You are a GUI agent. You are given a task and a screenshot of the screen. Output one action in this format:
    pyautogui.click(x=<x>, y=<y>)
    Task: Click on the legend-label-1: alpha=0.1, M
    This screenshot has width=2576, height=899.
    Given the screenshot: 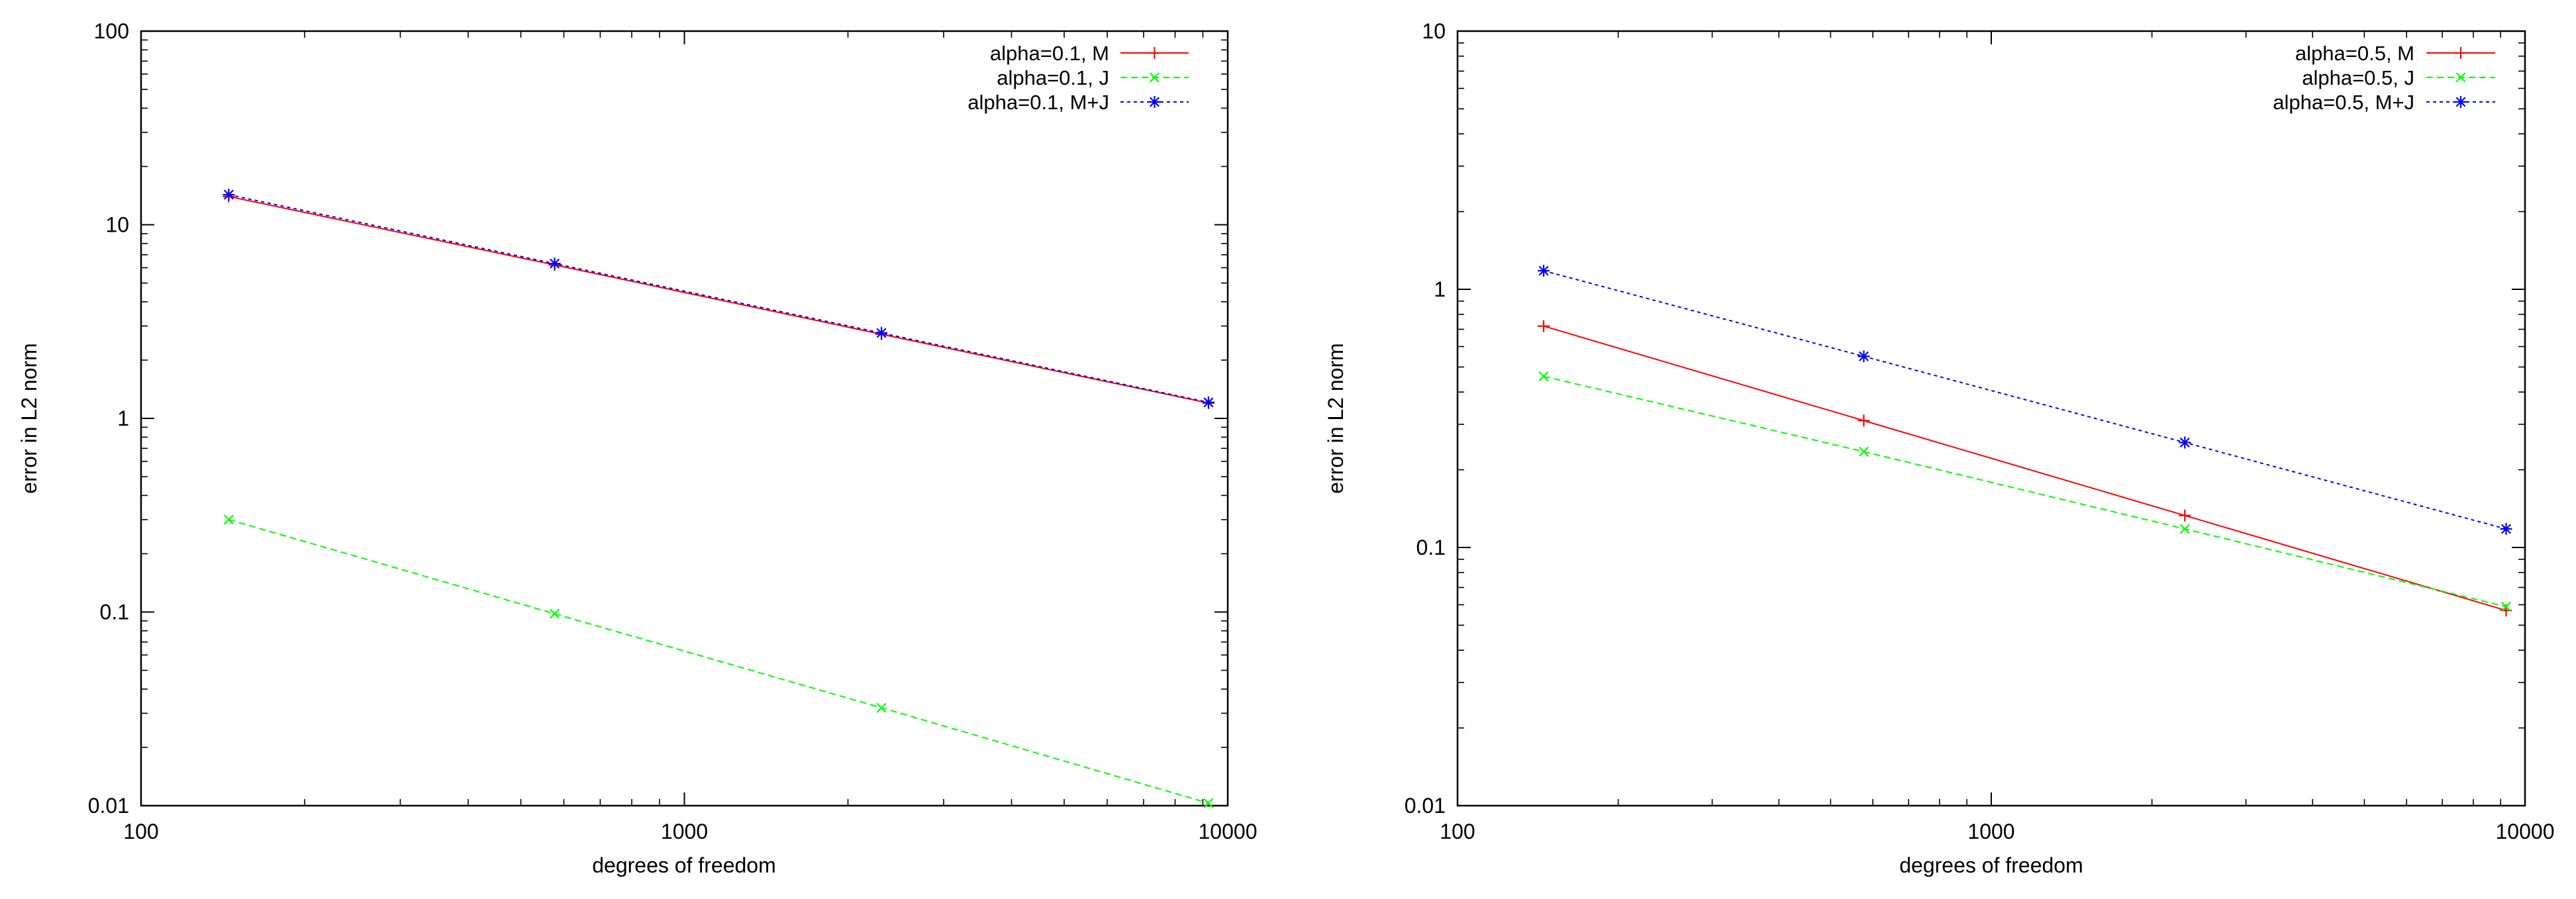 What is the action you would take?
    pyautogui.click(x=1049, y=53)
    